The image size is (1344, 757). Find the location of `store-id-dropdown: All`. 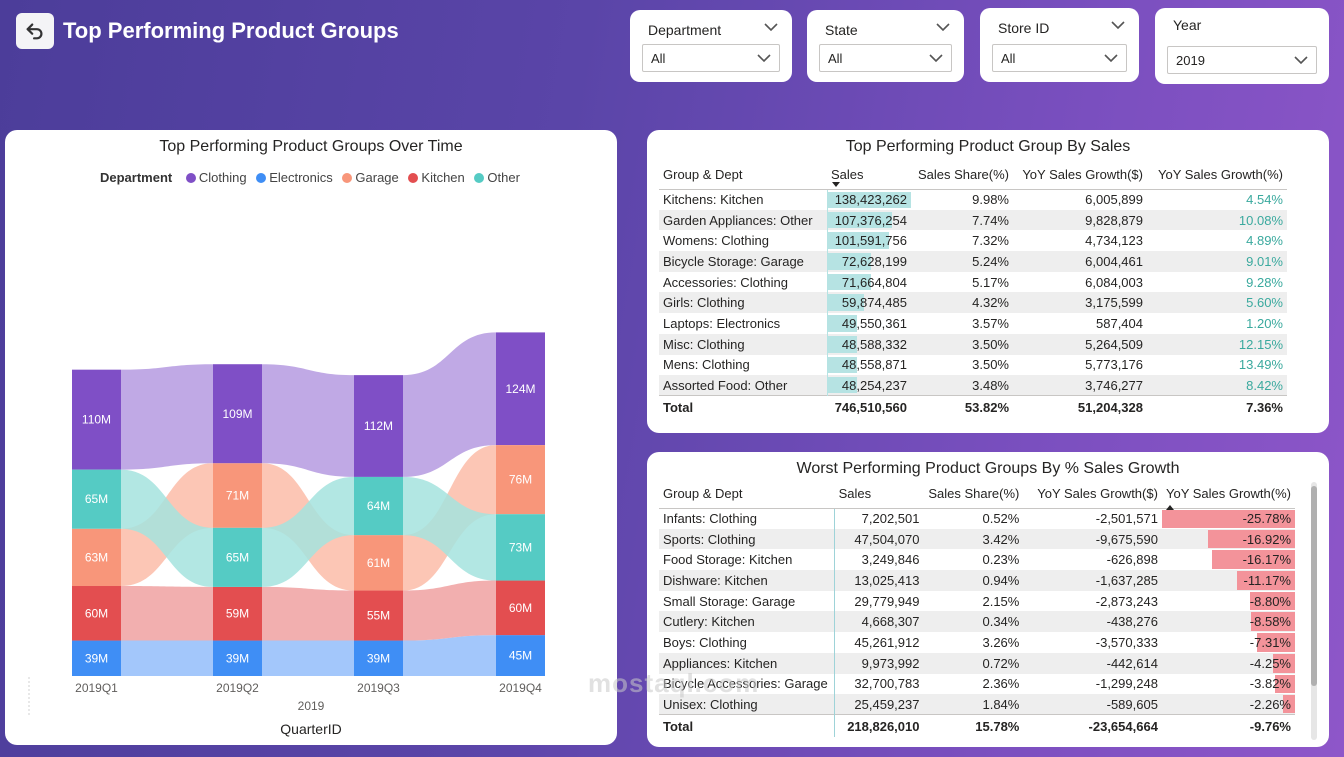

store-id-dropdown: All is located at coordinates (1059, 58).